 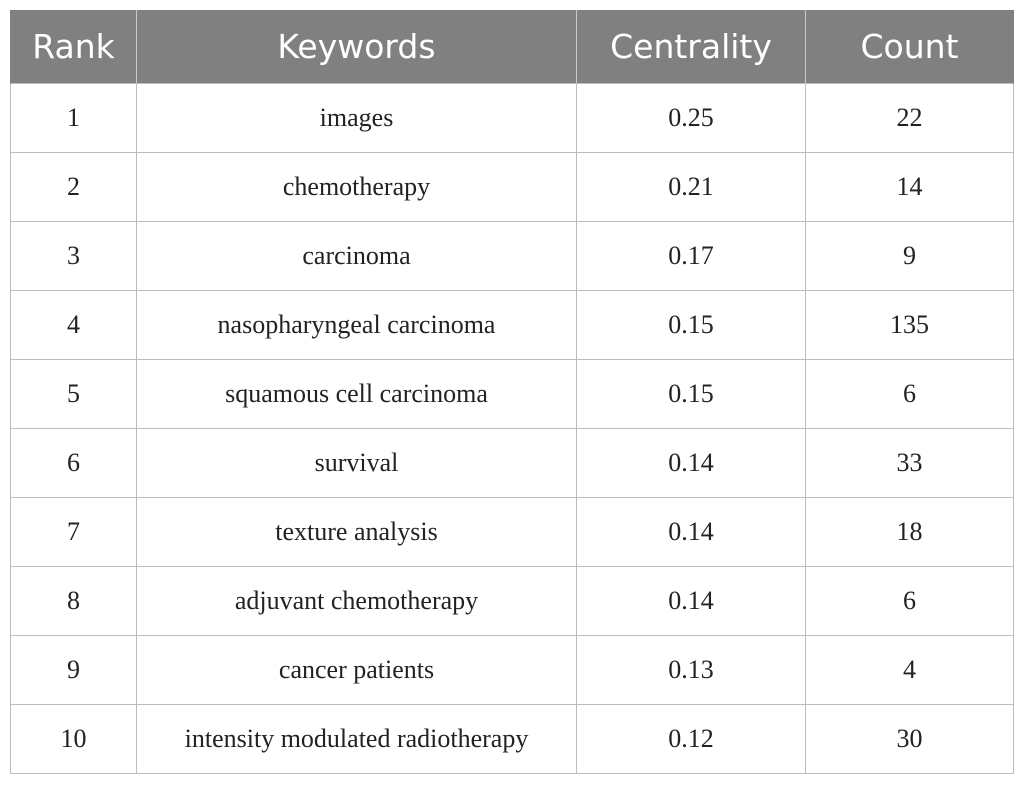 I want to click on header-centrality: Centrality, so click(x=691, y=47).